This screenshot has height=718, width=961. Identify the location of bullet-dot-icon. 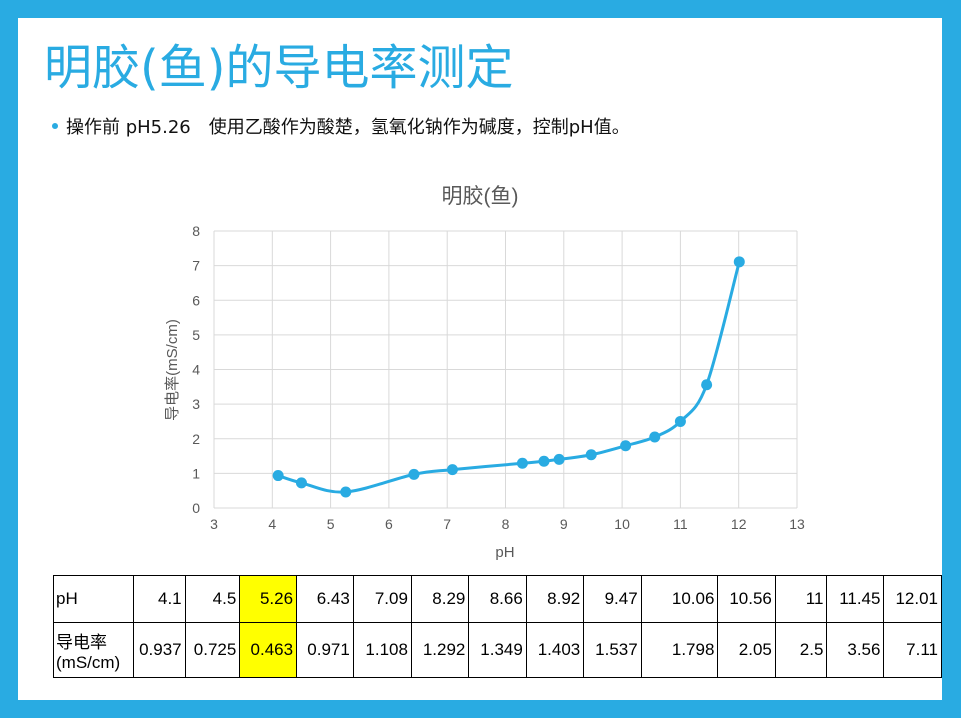
(55, 126).